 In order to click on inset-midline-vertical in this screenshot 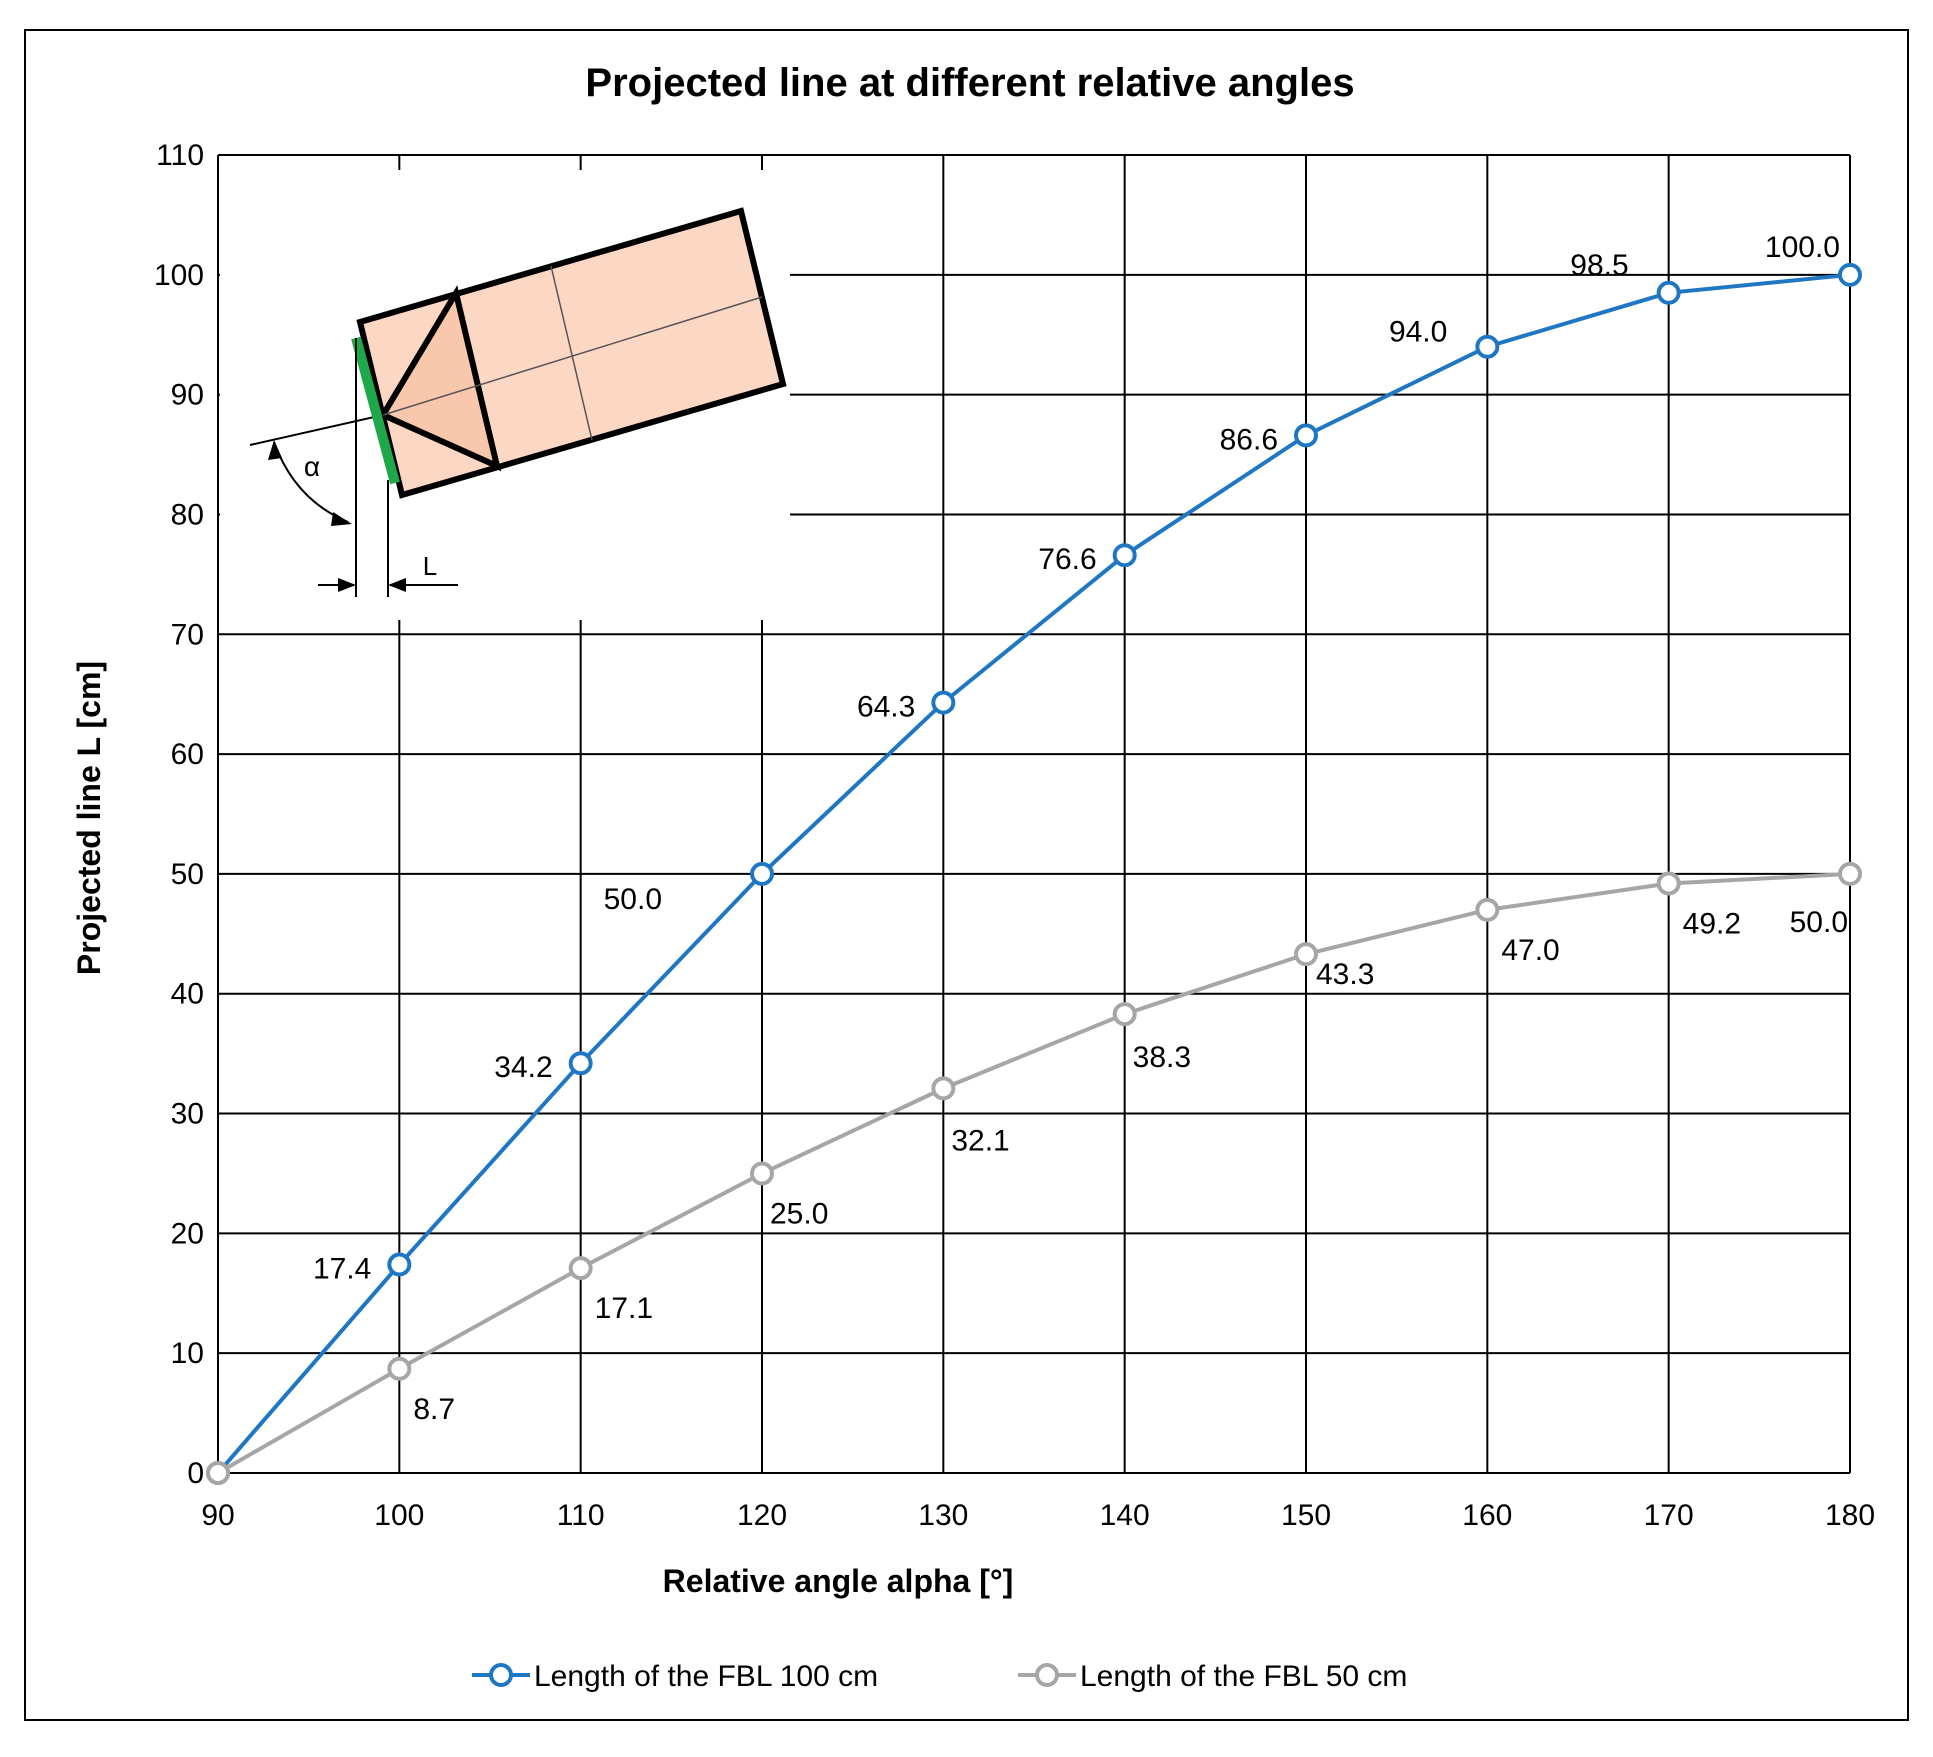, I will do `click(571, 353)`.